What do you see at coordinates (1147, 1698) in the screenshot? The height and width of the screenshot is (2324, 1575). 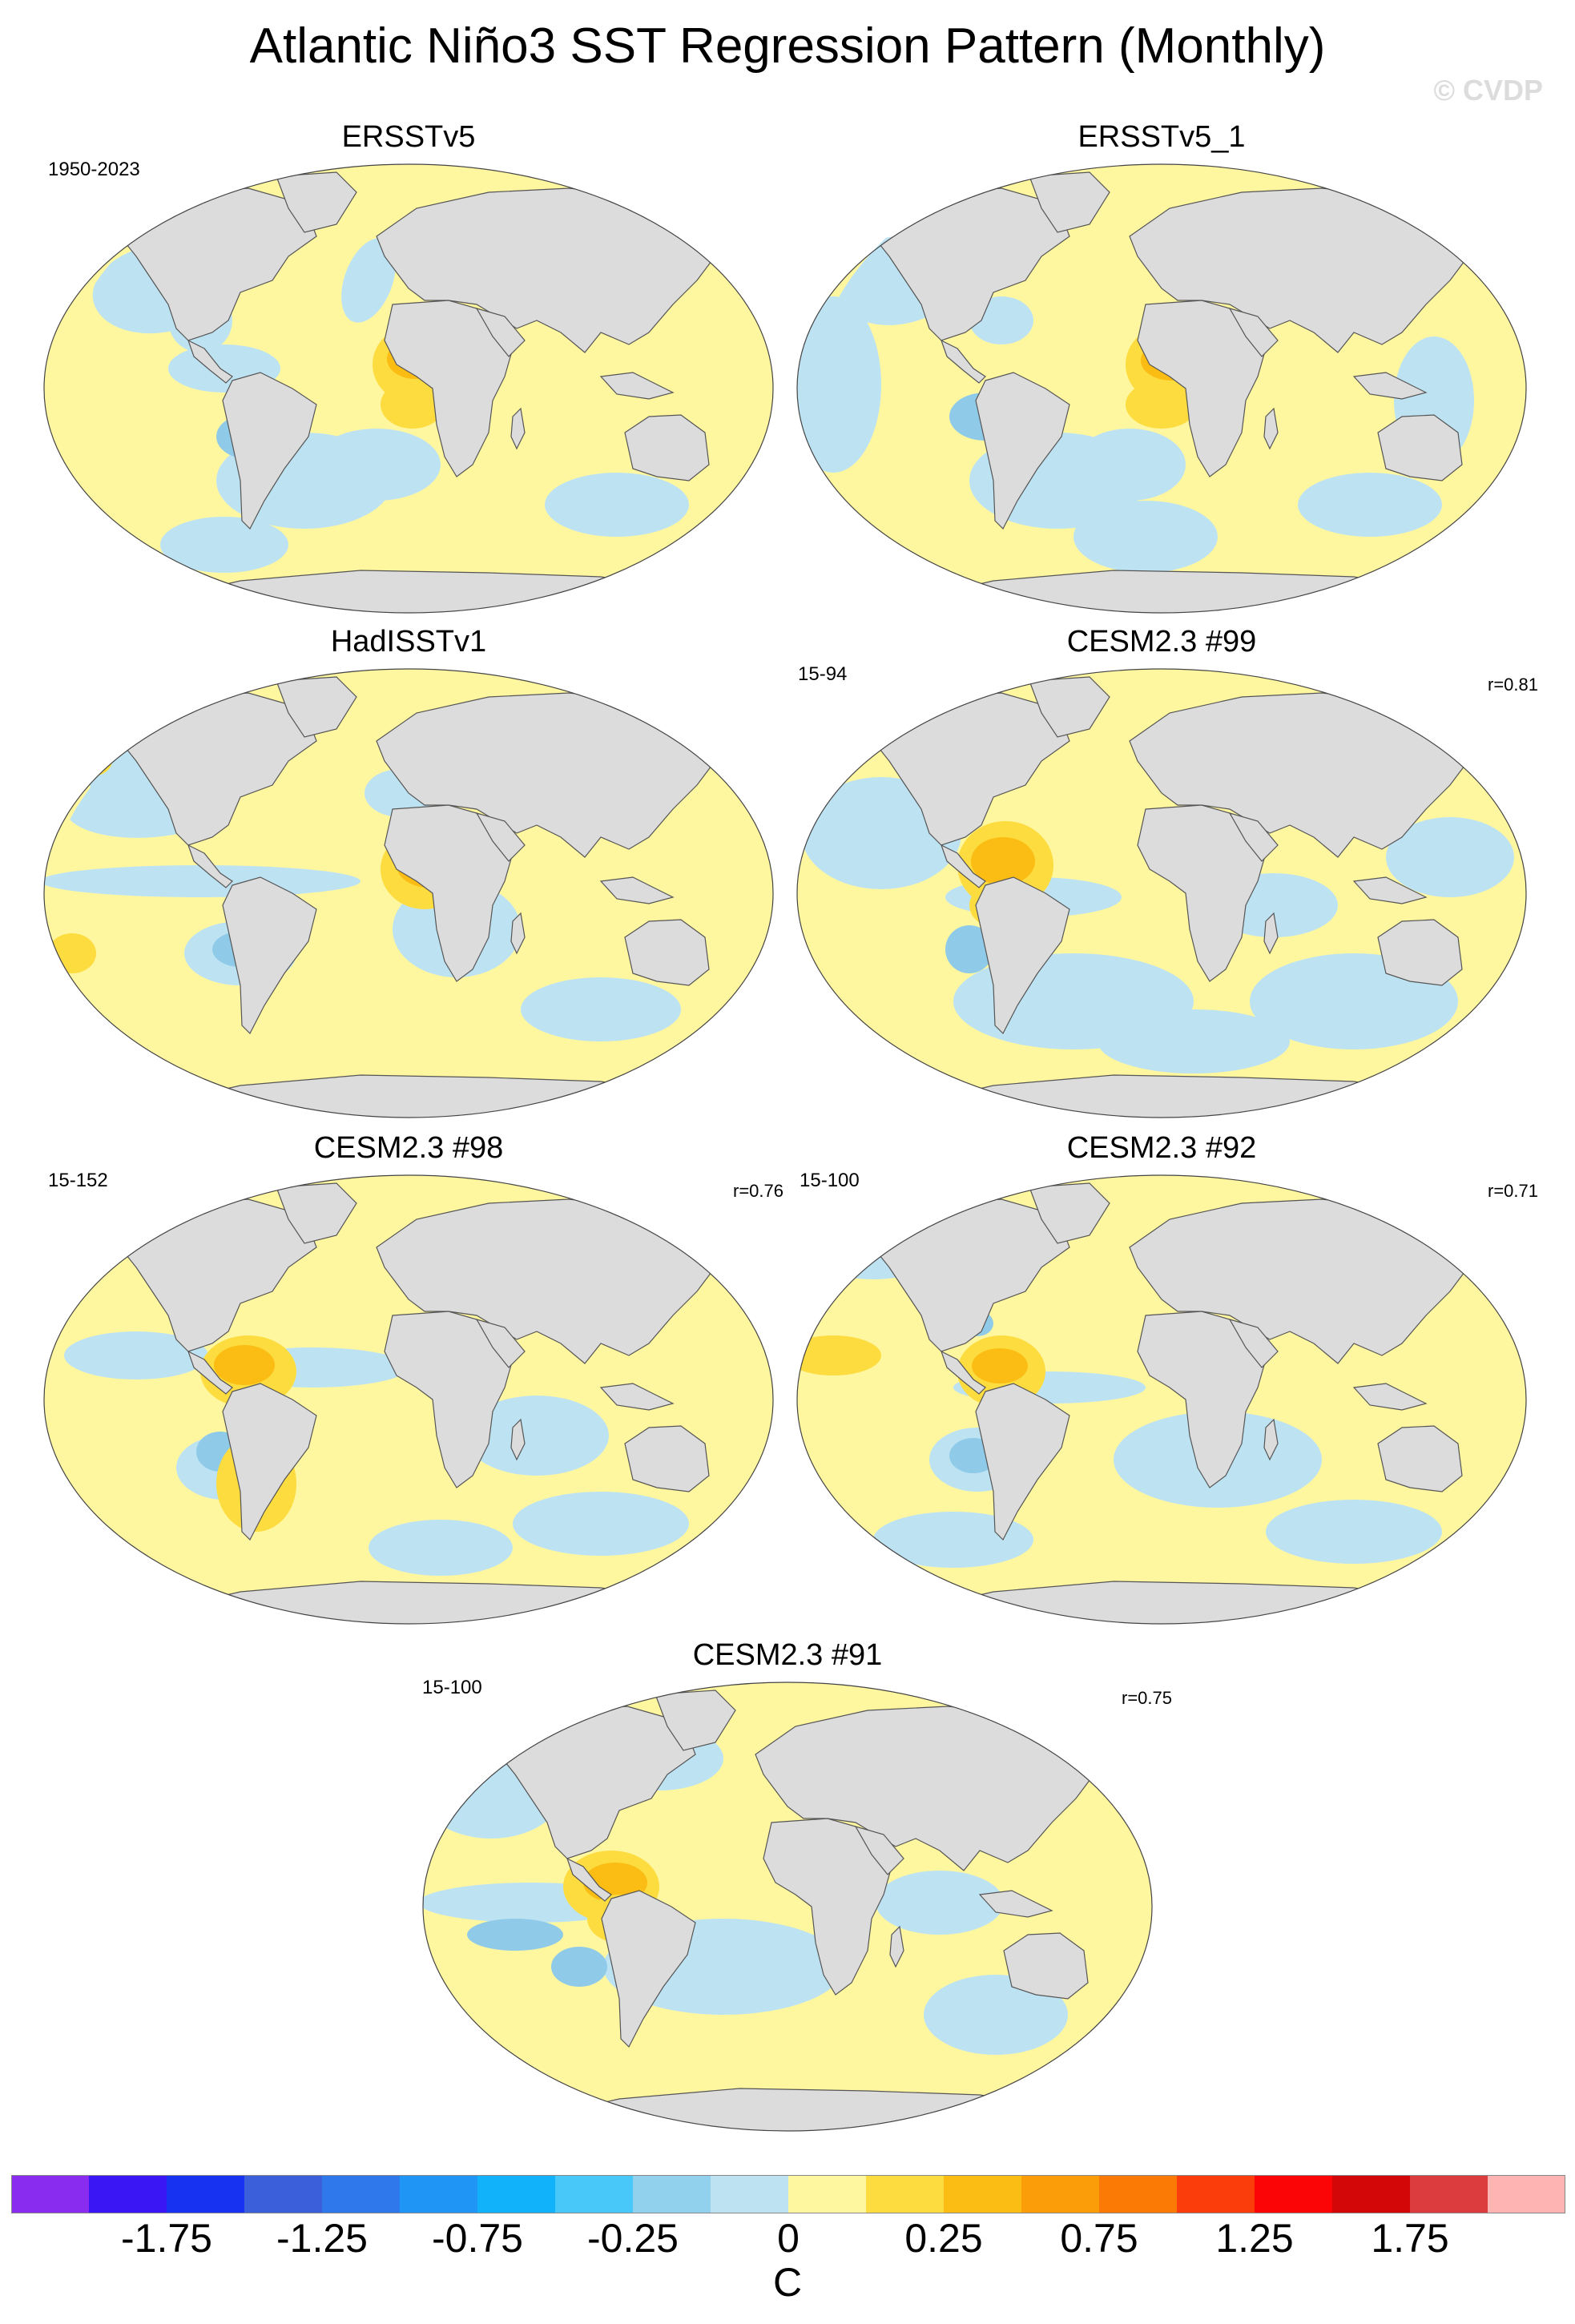 I see `panel-correlation: r=0.75` at bounding box center [1147, 1698].